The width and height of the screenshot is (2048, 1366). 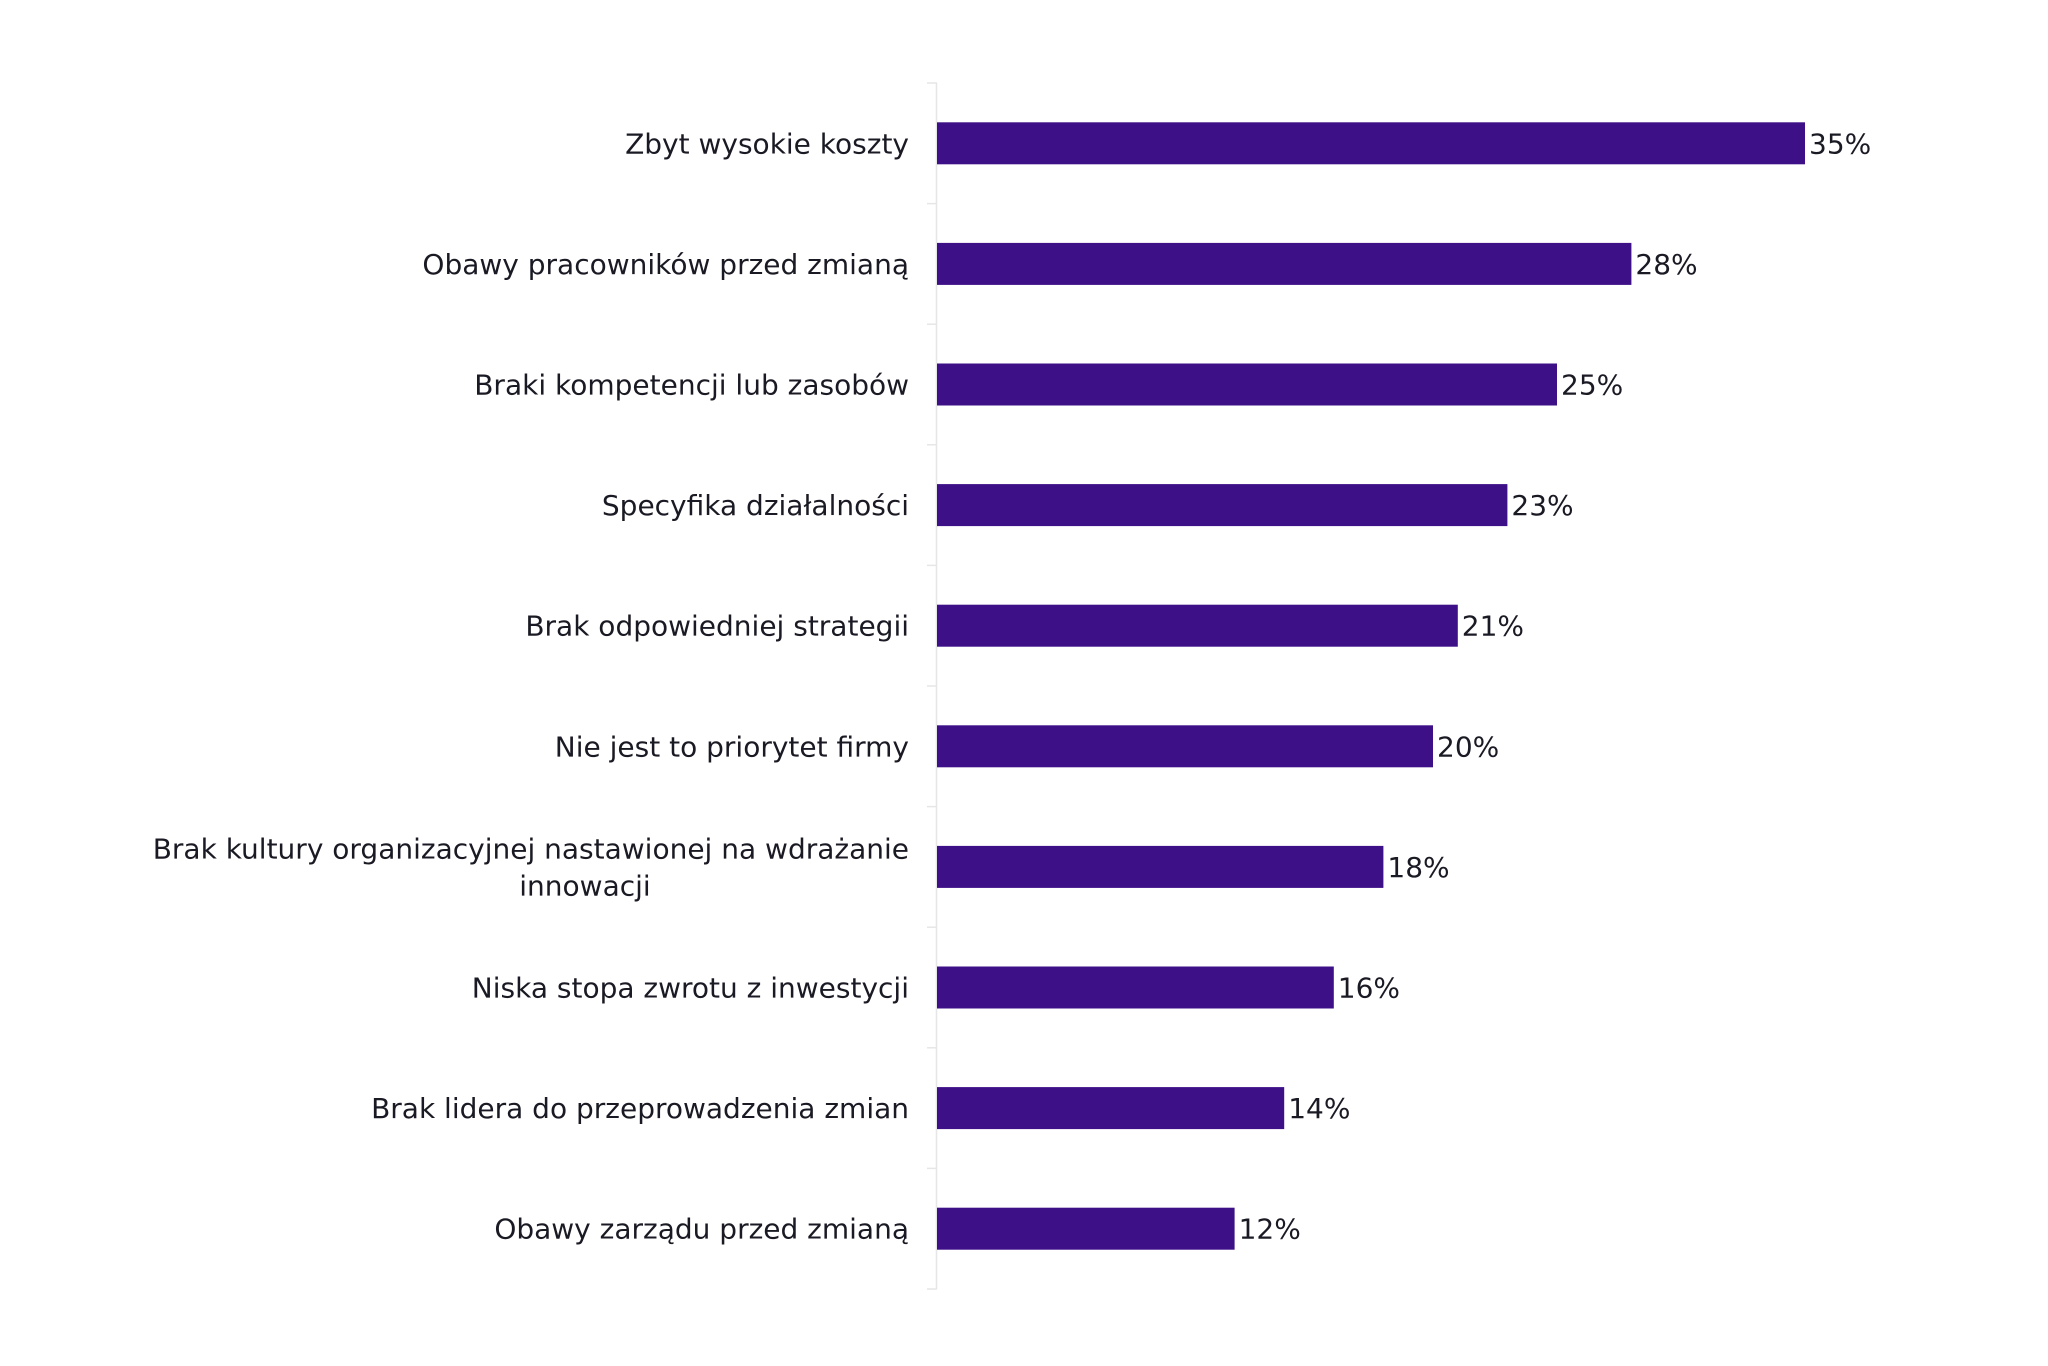 What do you see at coordinates (1666, 264) in the screenshot?
I see `value-label: 28%` at bounding box center [1666, 264].